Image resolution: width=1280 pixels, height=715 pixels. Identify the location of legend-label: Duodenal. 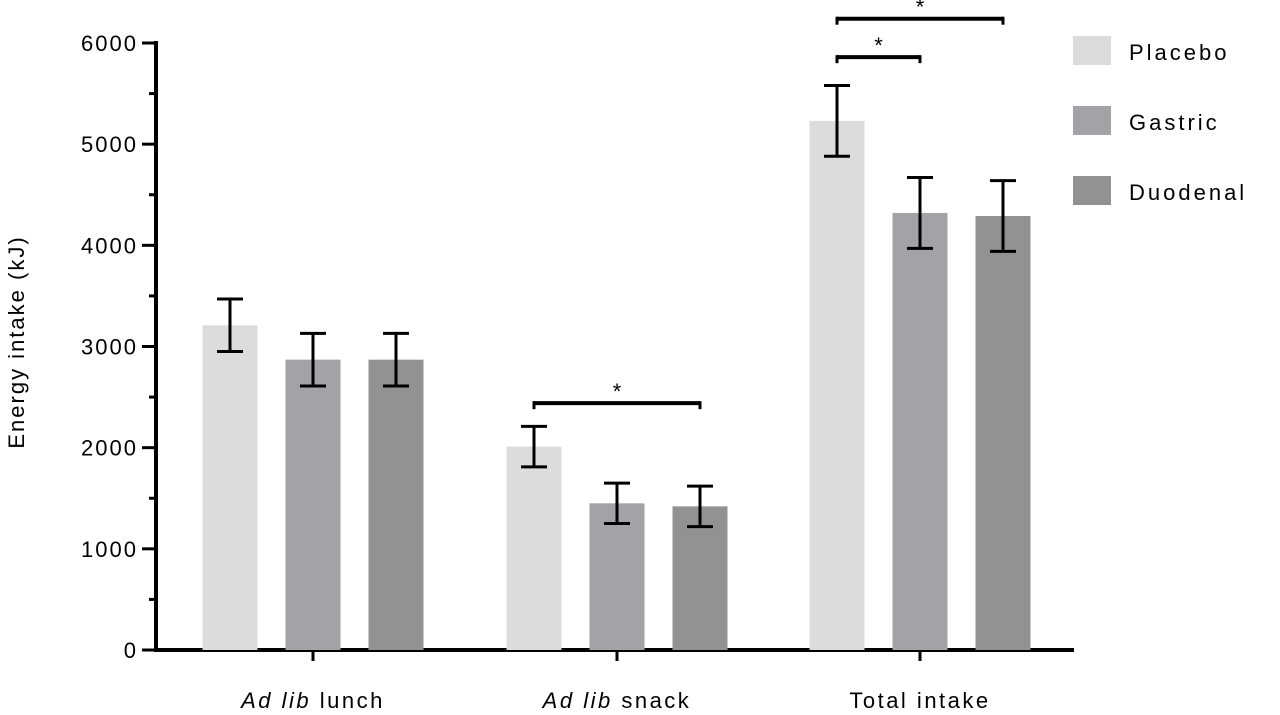
(1188, 192).